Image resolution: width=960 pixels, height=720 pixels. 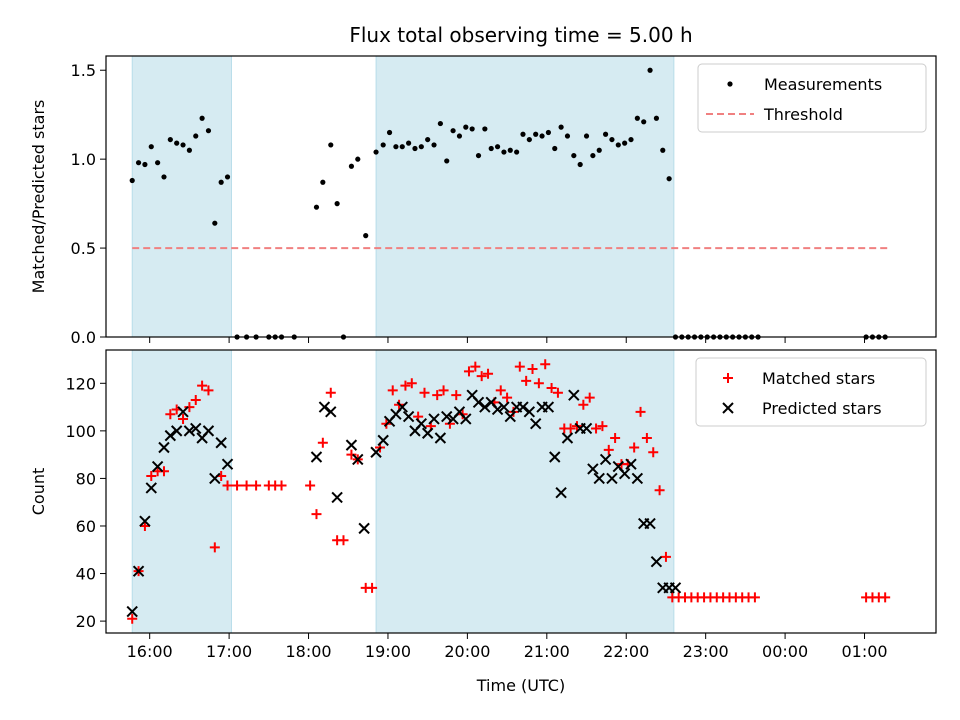 What do you see at coordinates (38, 492) in the screenshot?
I see `y-axis-title: Count` at bounding box center [38, 492].